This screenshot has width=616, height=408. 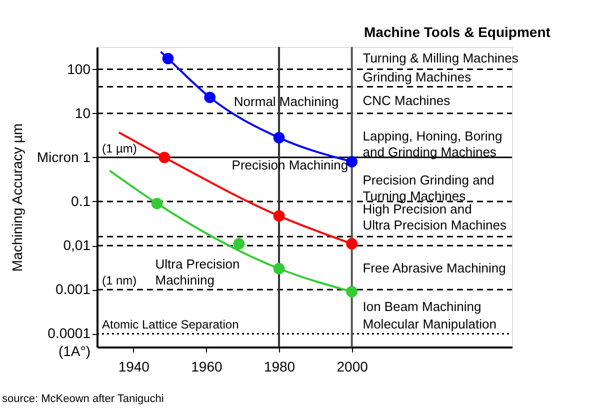 What do you see at coordinates (69, 342) in the screenshot?
I see `y-tick-label: 0.0001 (1A°)` at bounding box center [69, 342].